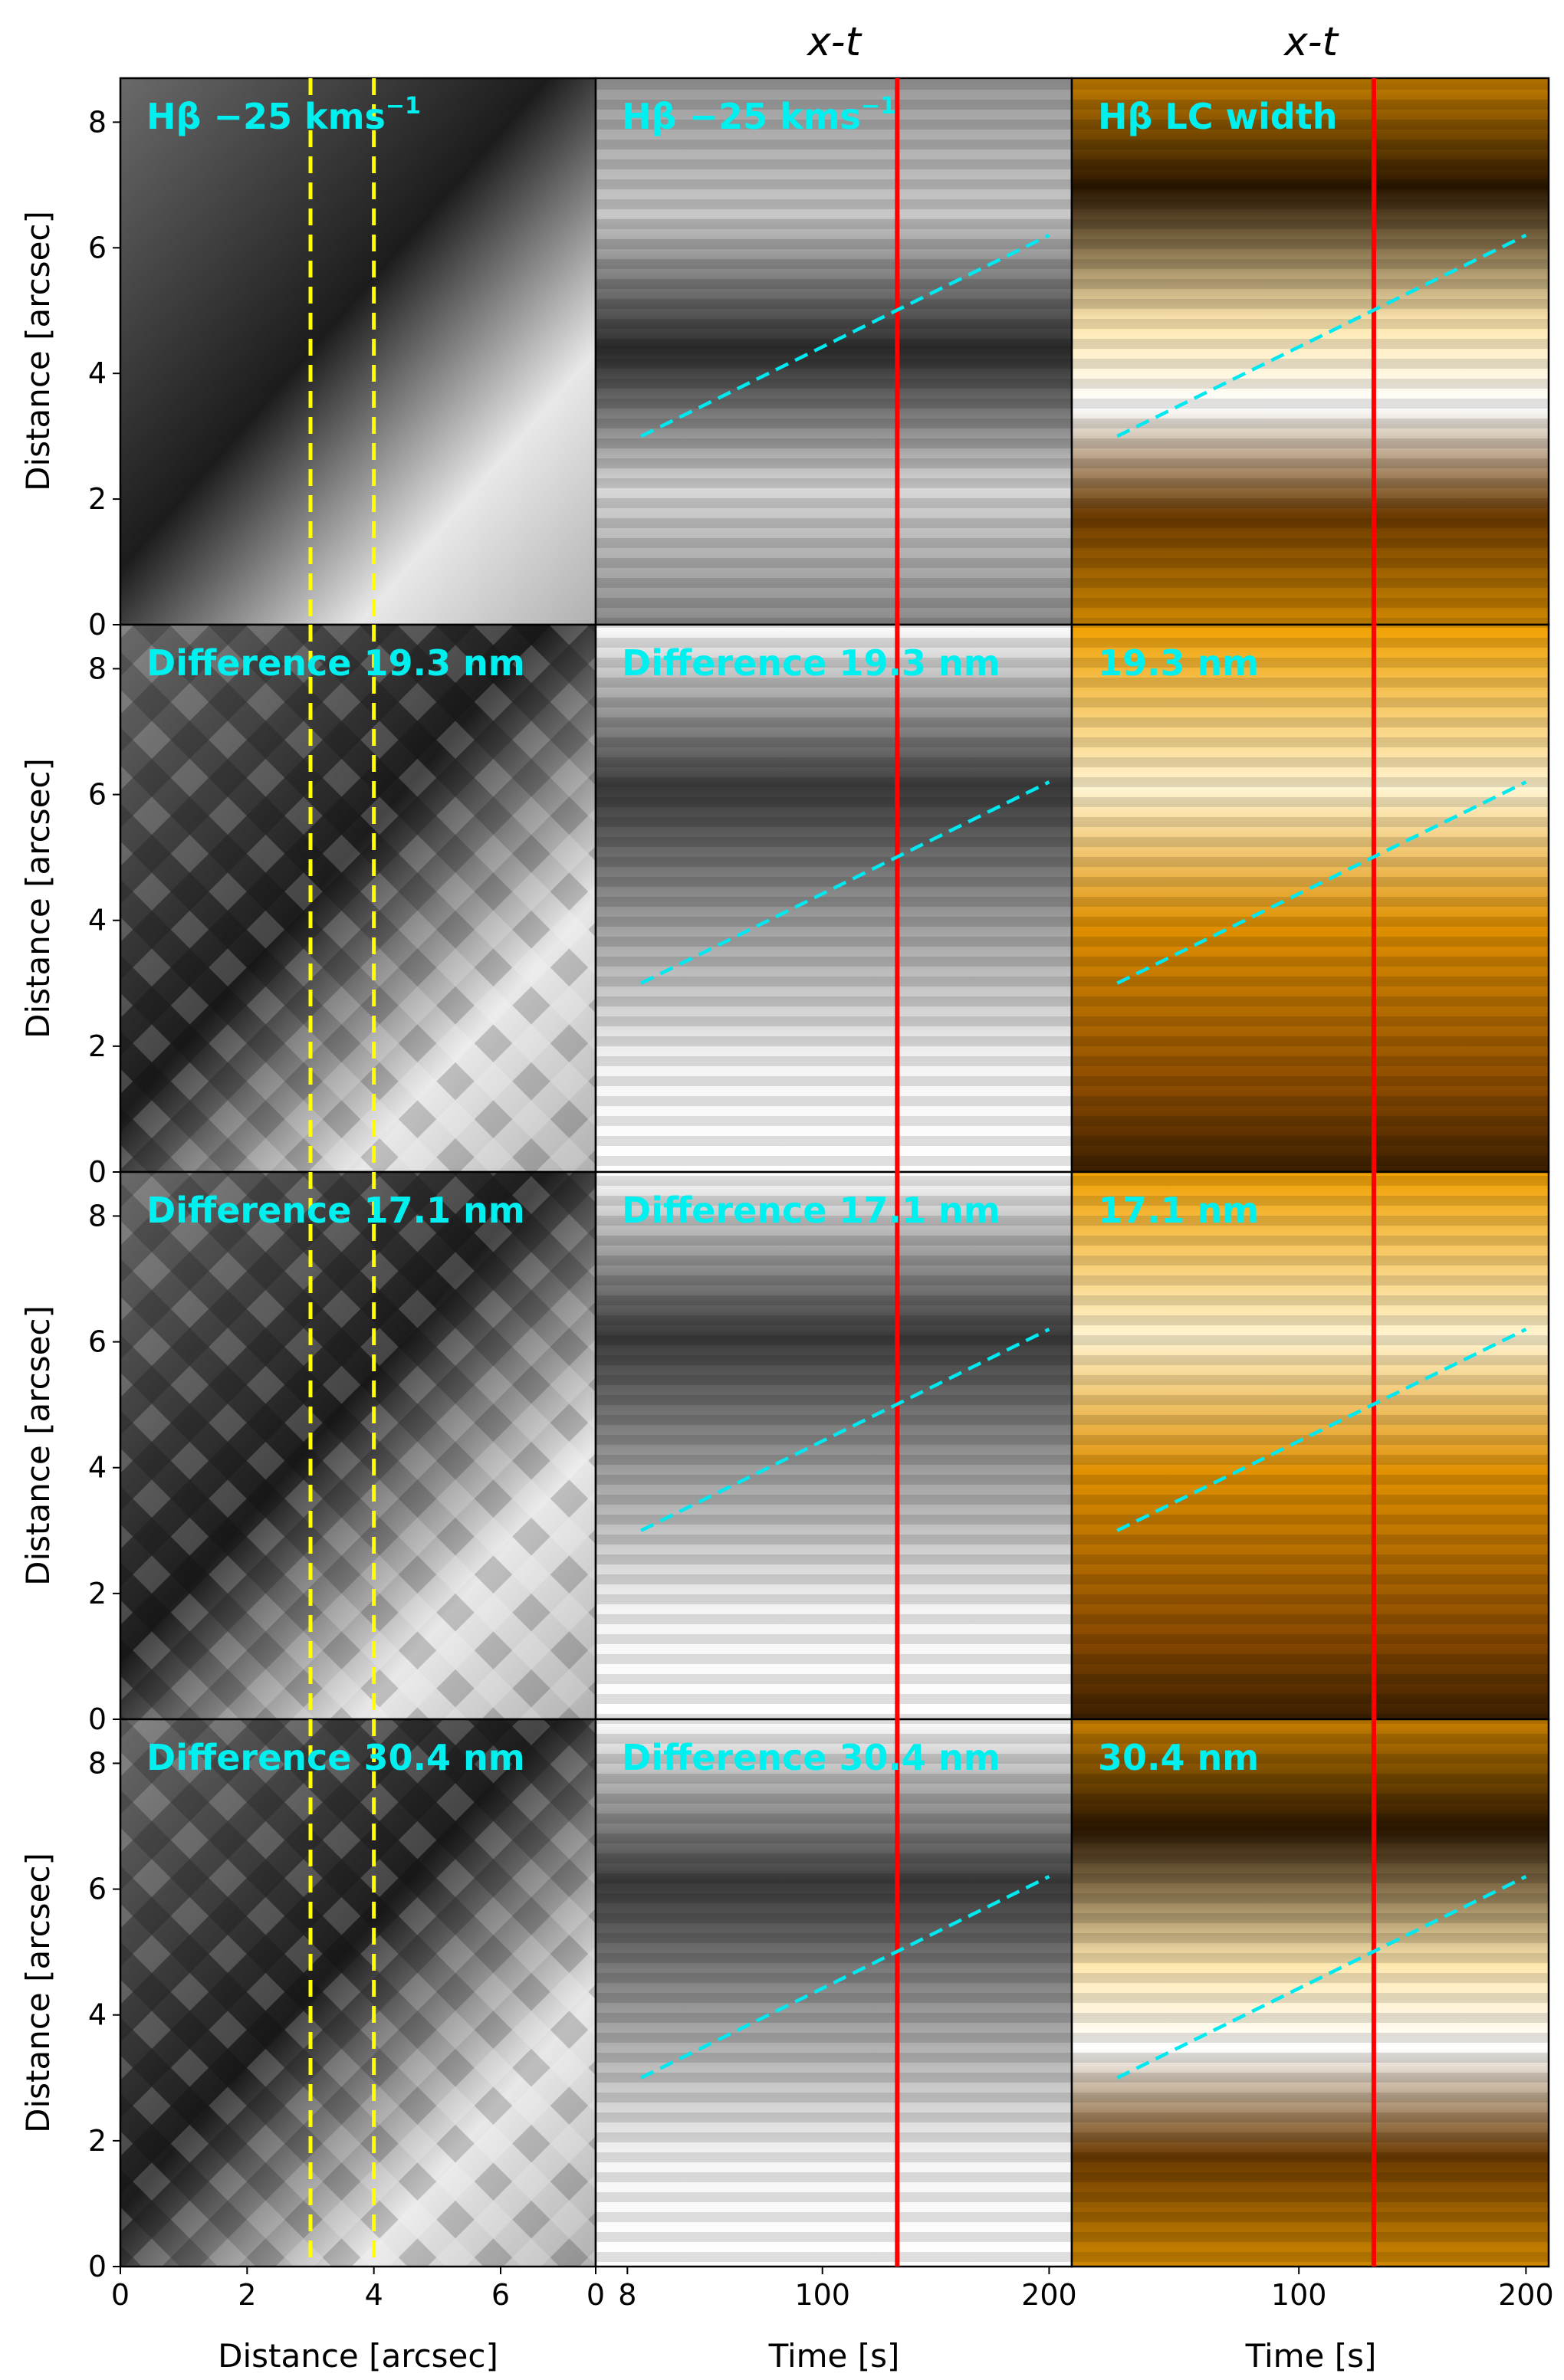 The width and height of the screenshot is (1564, 2380). Describe the element at coordinates (834, 2356) in the screenshot. I see `x-axis-label-time: Time [s]` at that location.